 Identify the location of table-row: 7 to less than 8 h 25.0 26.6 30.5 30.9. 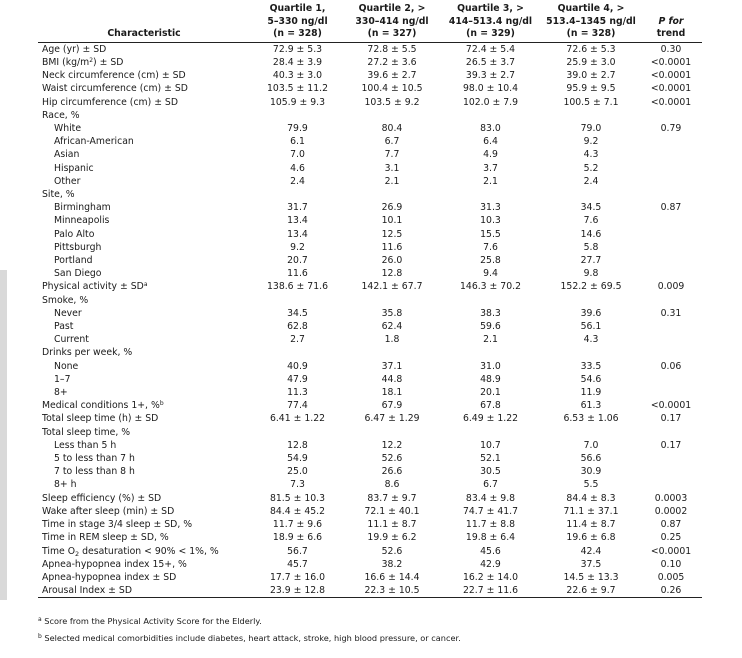
(370, 471).